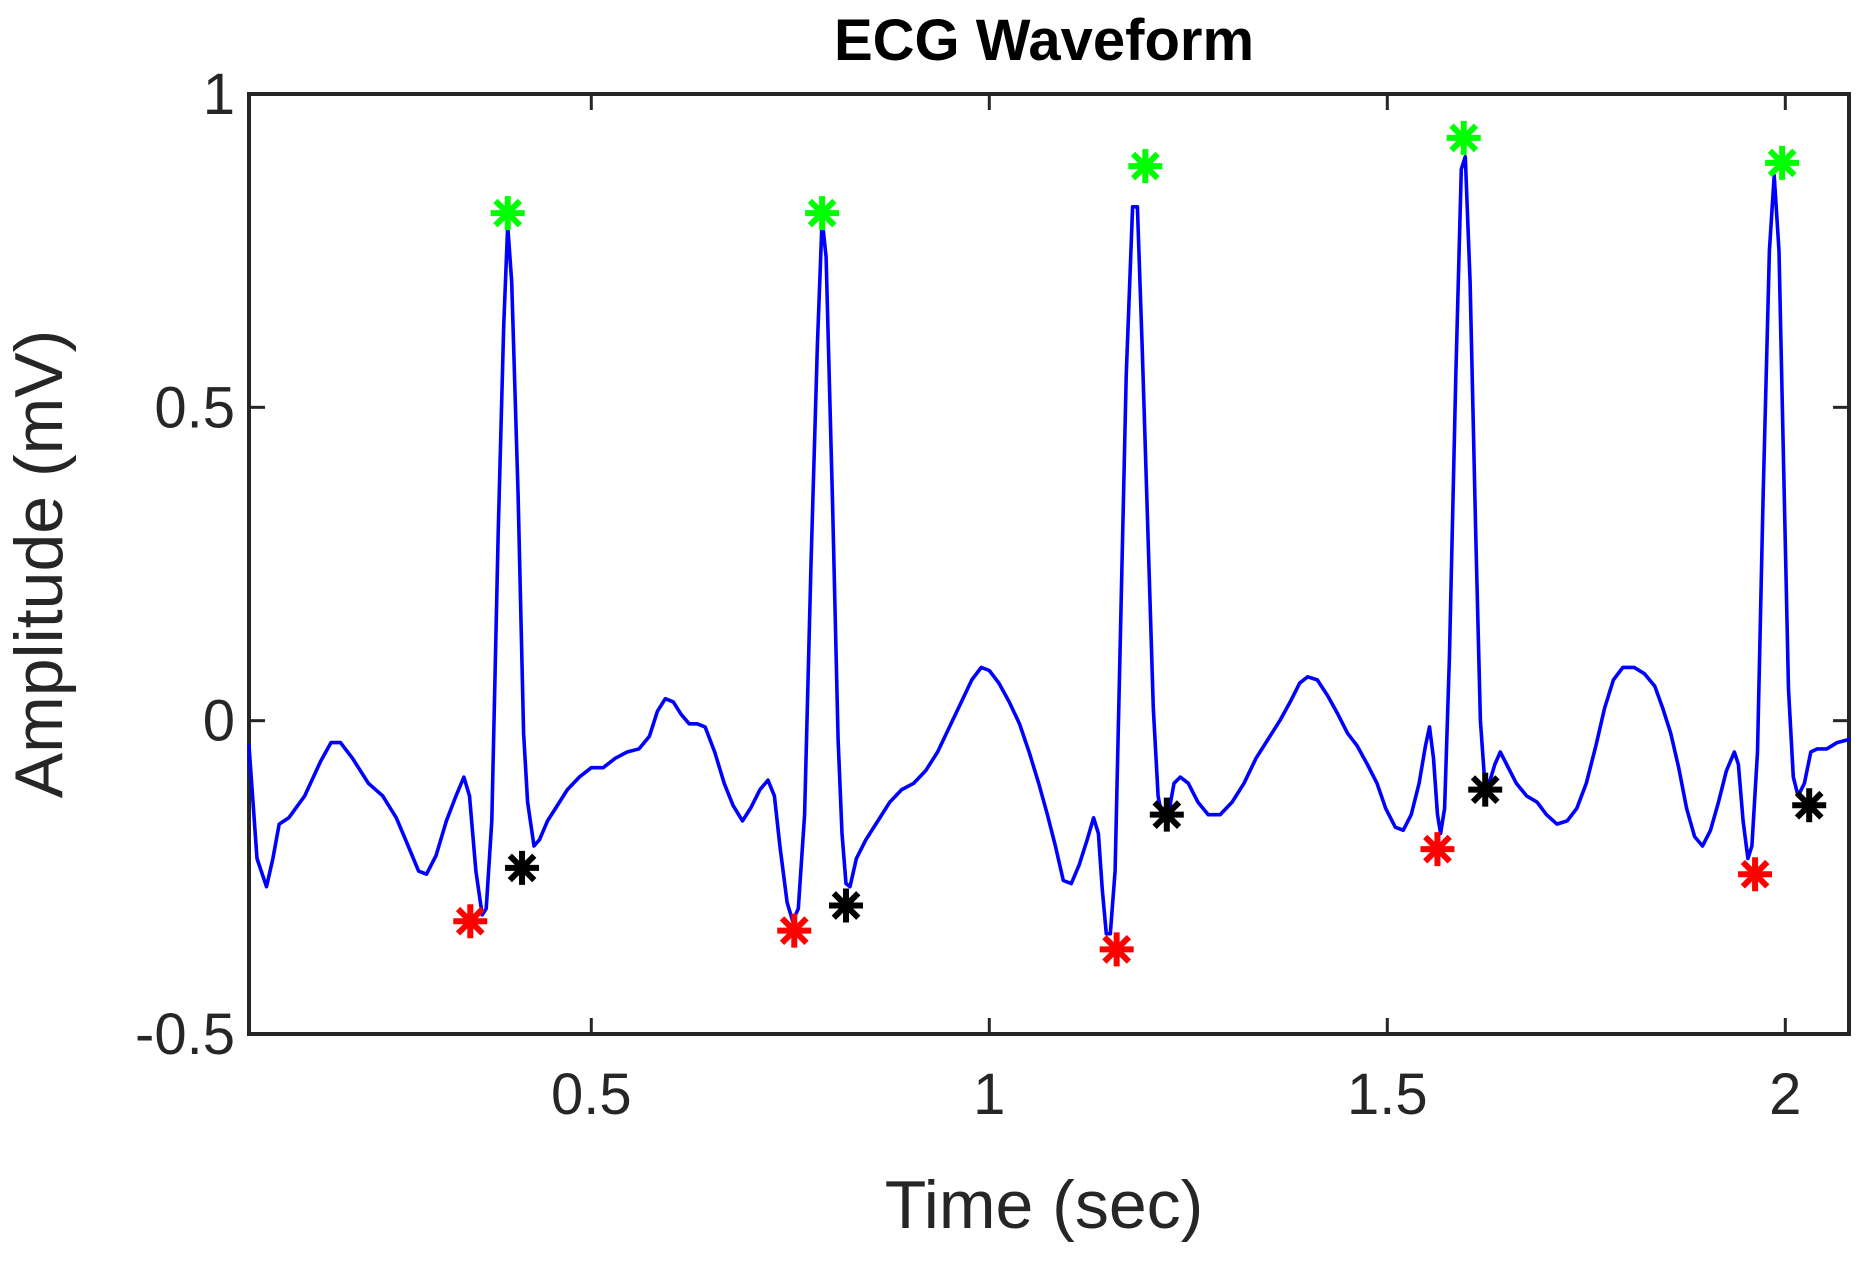 The image size is (1868, 1264). I want to click on y-tick-label: 1, so click(219, 94).